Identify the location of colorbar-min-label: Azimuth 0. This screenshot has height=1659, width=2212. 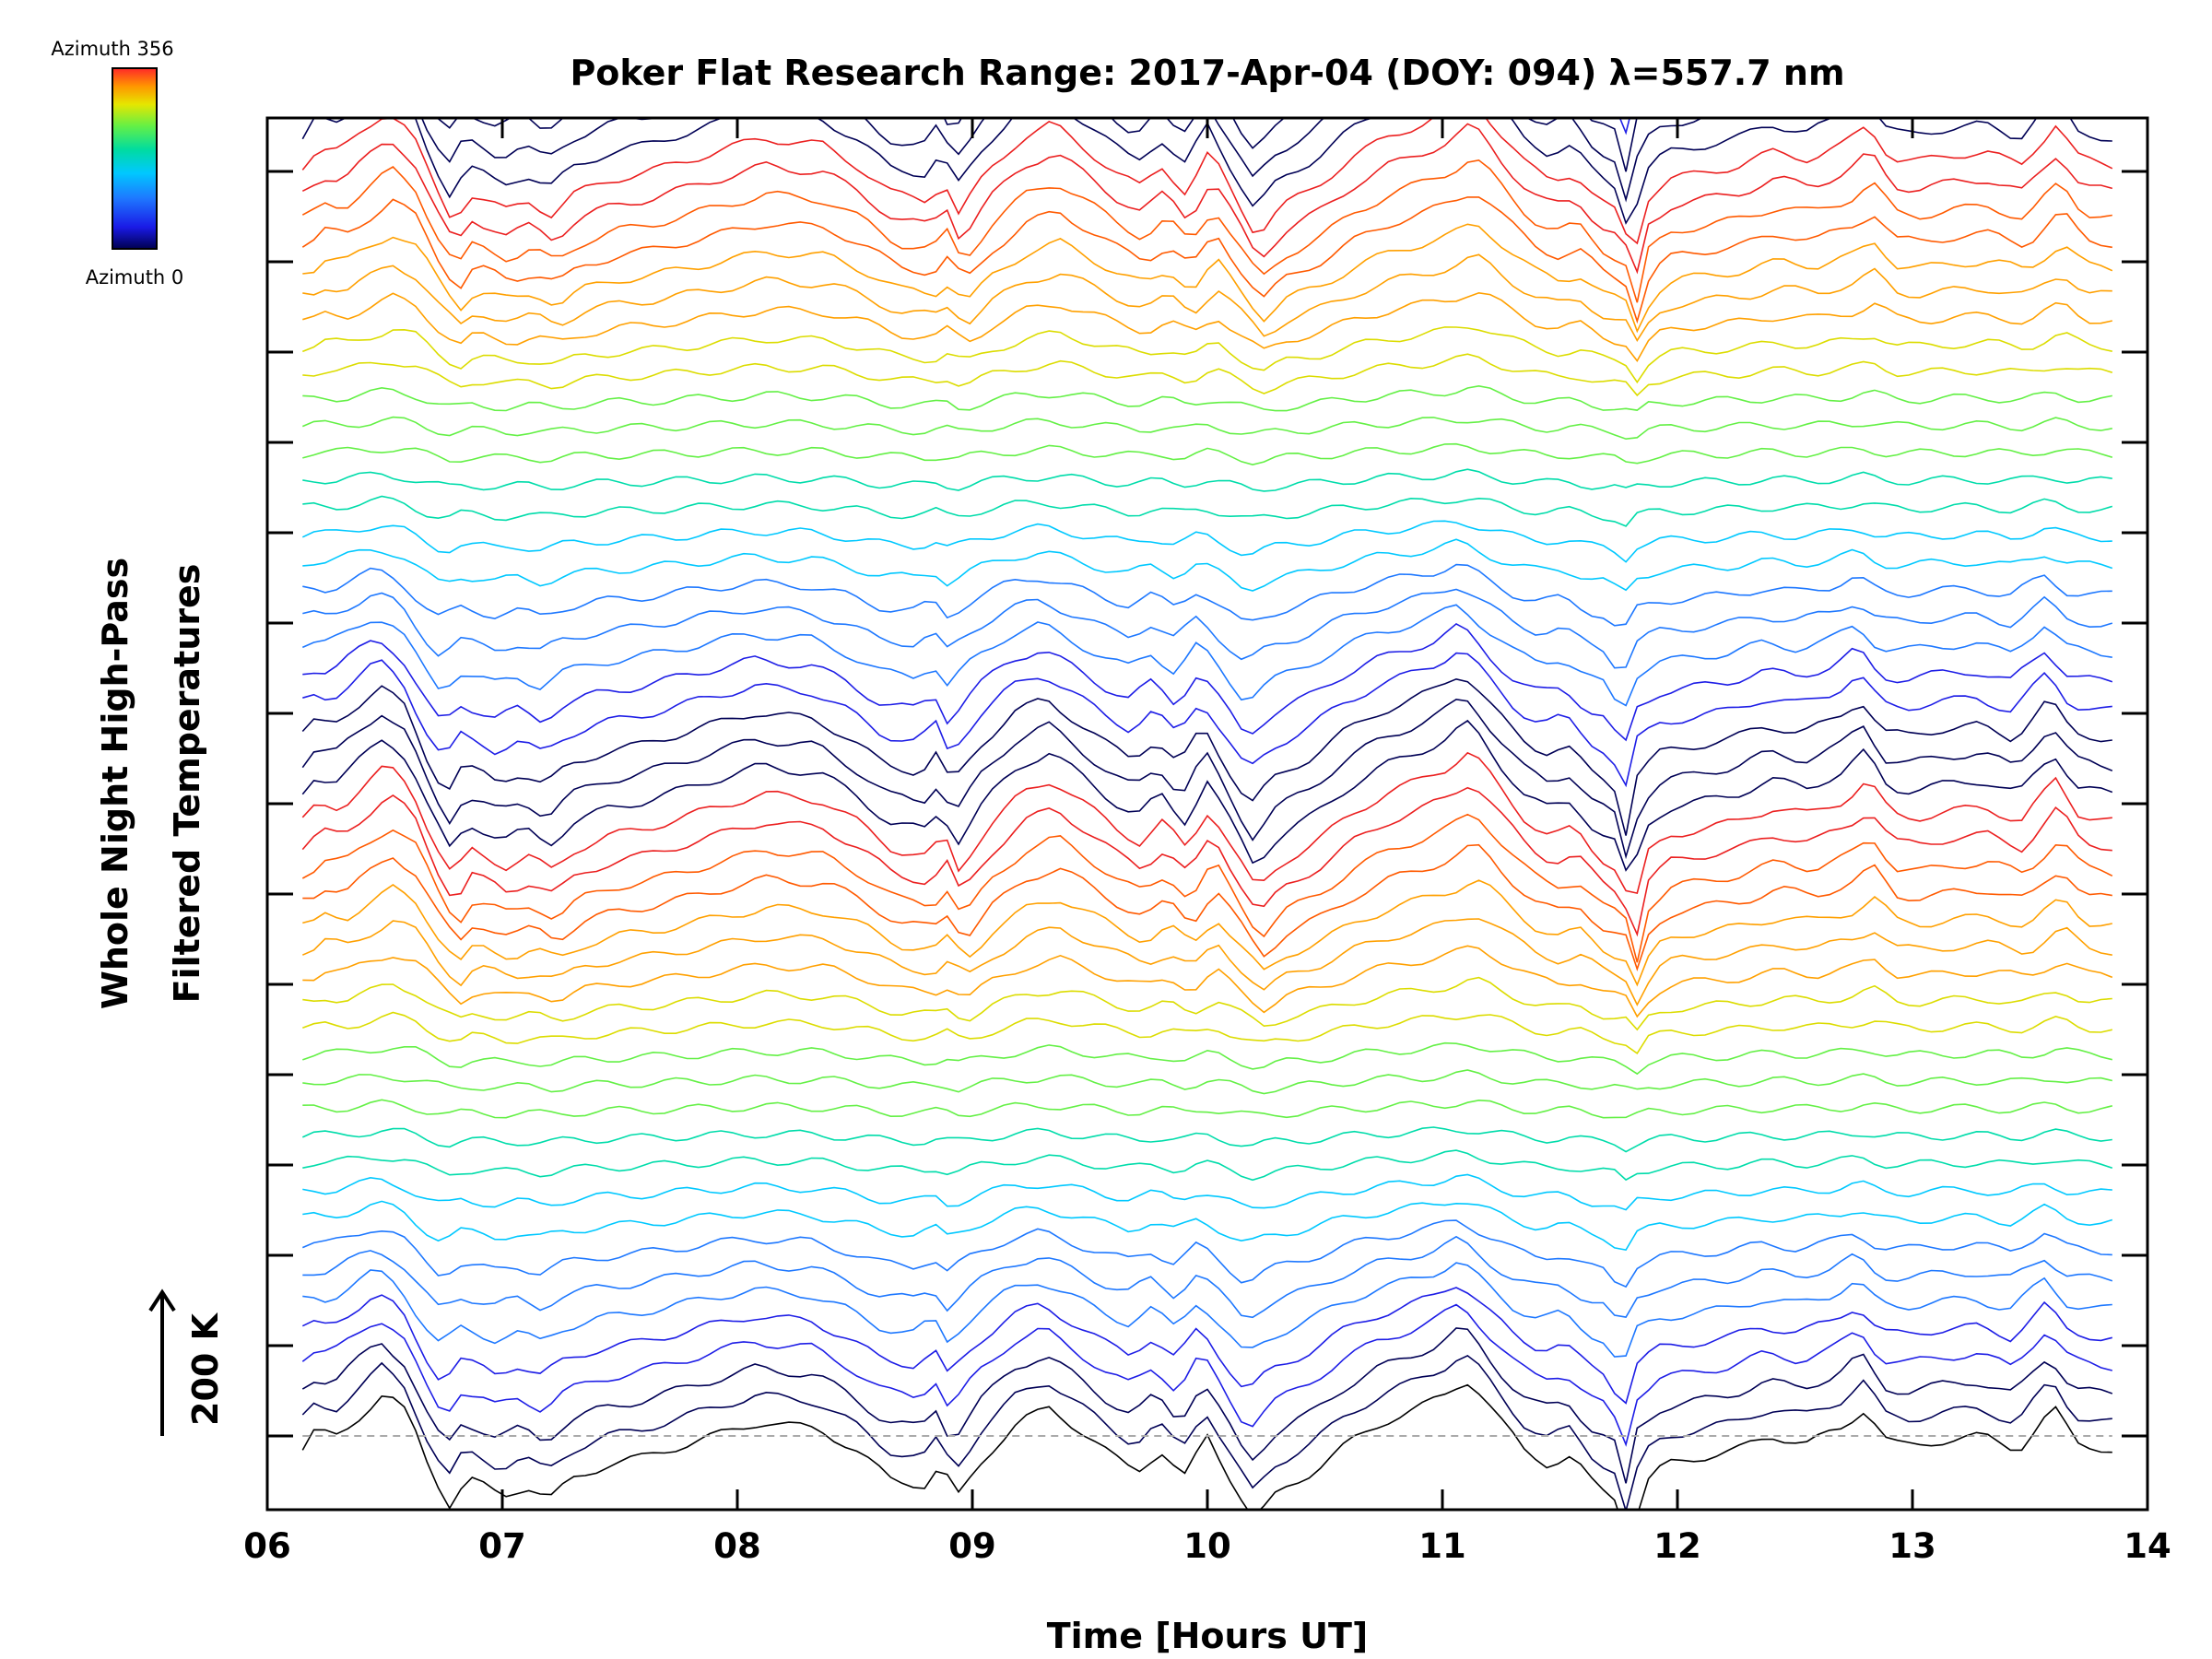
(135, 277).